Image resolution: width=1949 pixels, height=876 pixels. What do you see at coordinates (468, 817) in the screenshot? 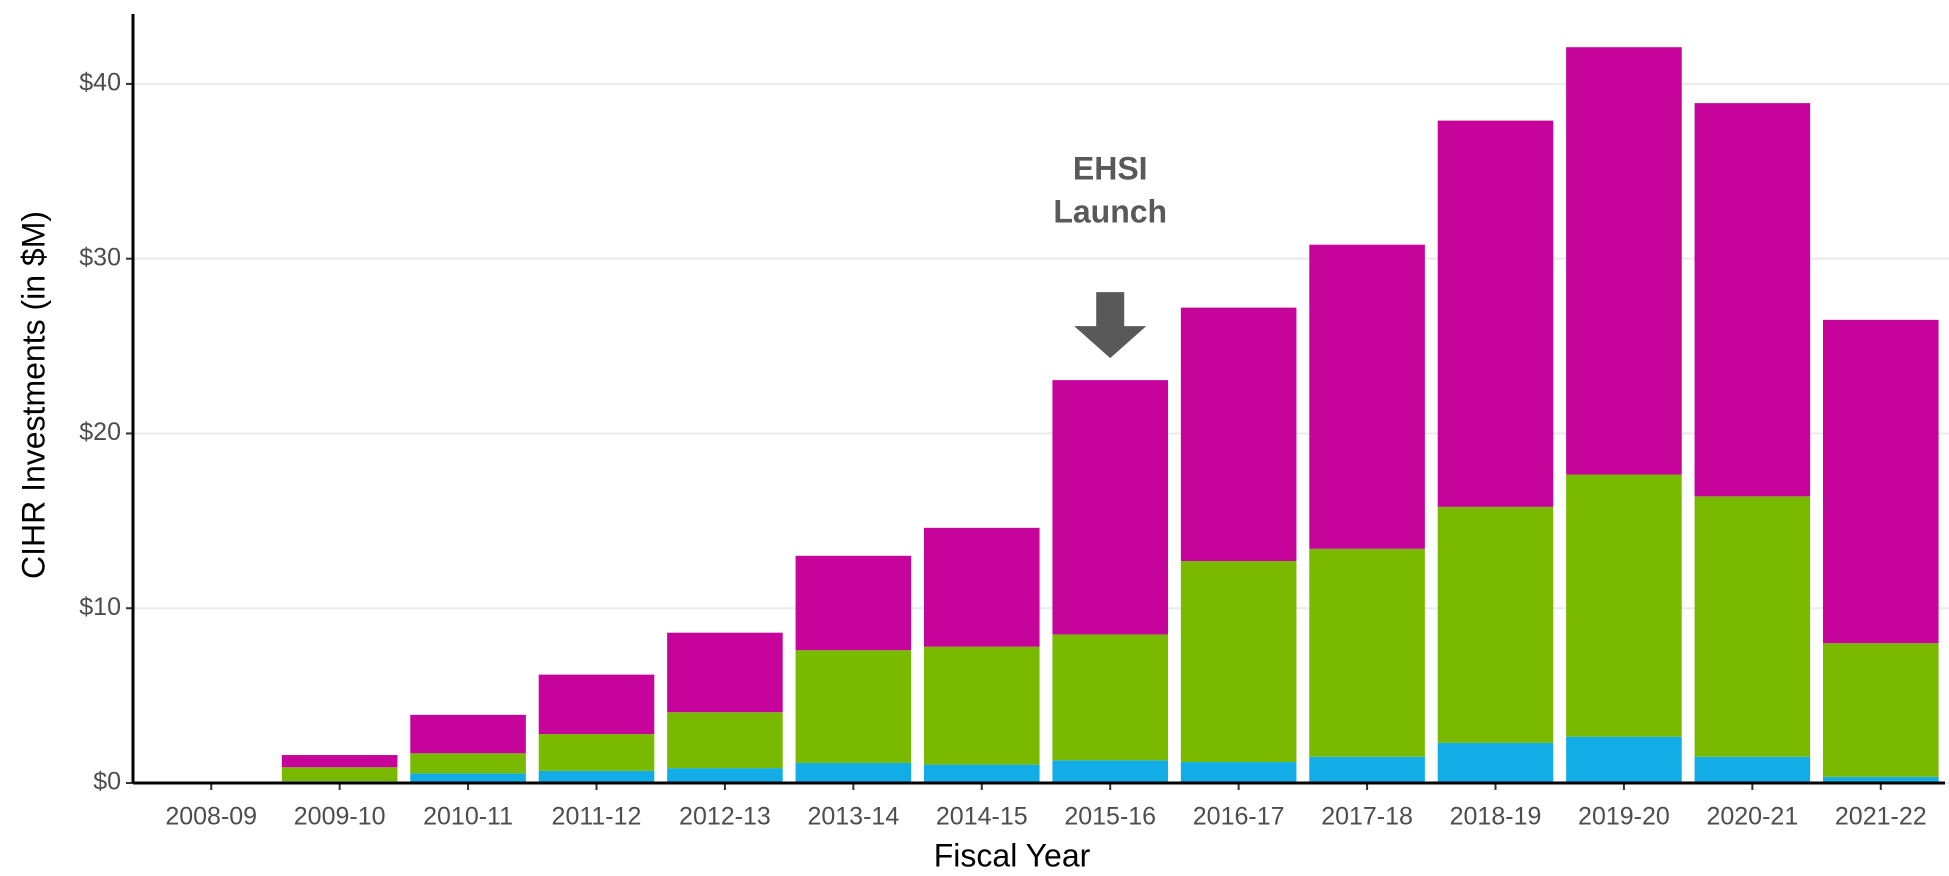
I see `x-tick-label: 2010-11` at bounding box center [468, 817].